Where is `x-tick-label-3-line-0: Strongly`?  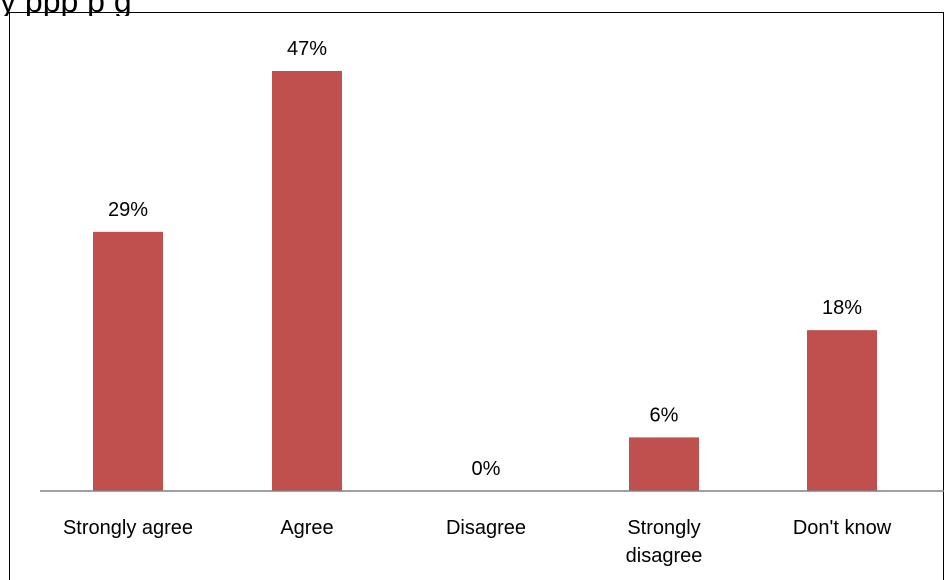
x-tick-label-3-line-0: Strongly is located at coordinates (663, 528).